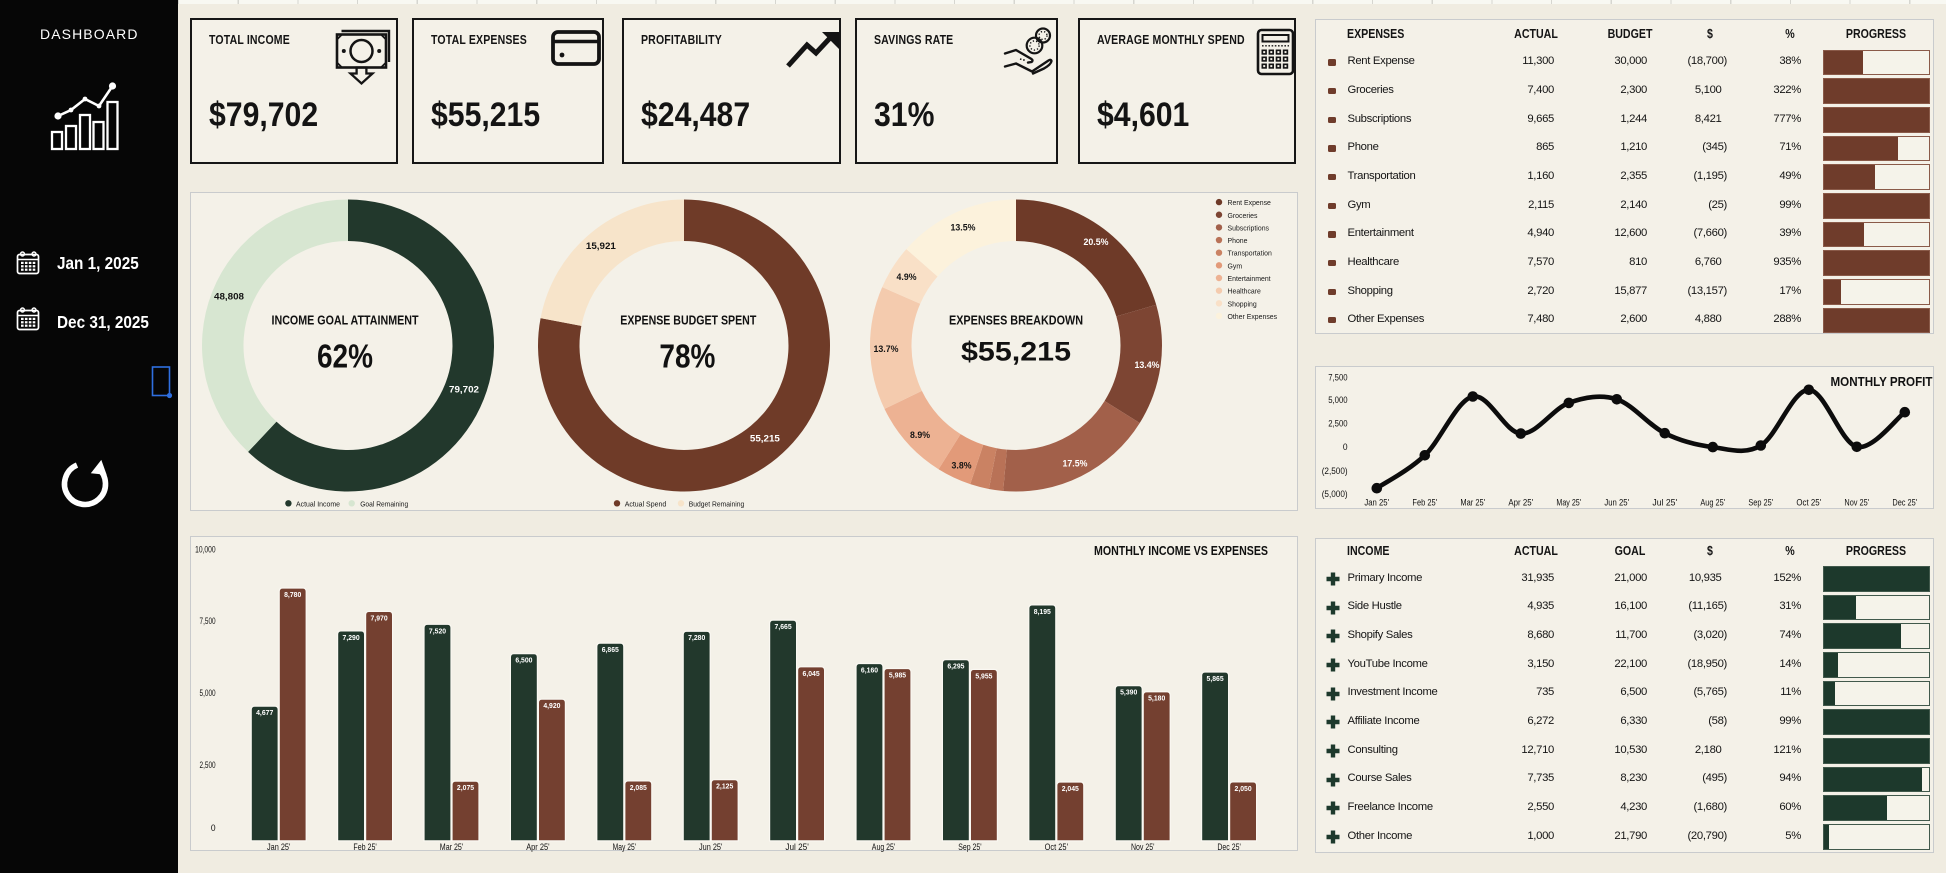  I want to click on svg-text: Transportation, so click(1249, 252).